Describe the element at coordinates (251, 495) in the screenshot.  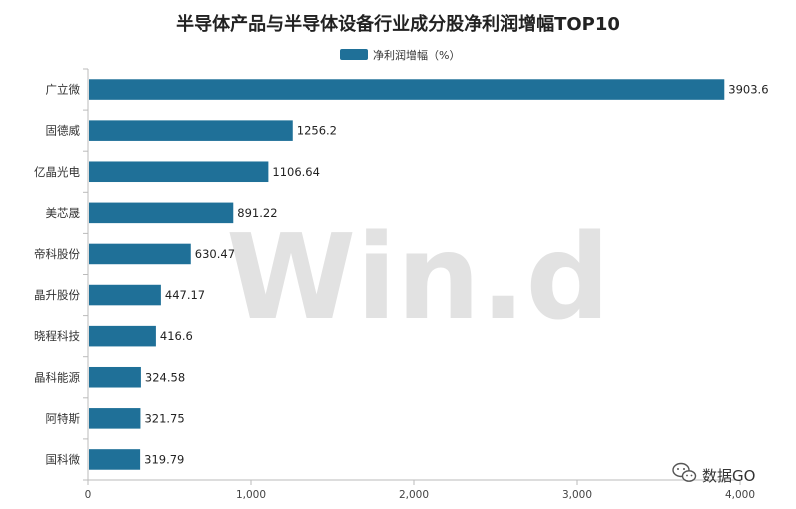
I see `x-tick-label: 1,000` at that location.